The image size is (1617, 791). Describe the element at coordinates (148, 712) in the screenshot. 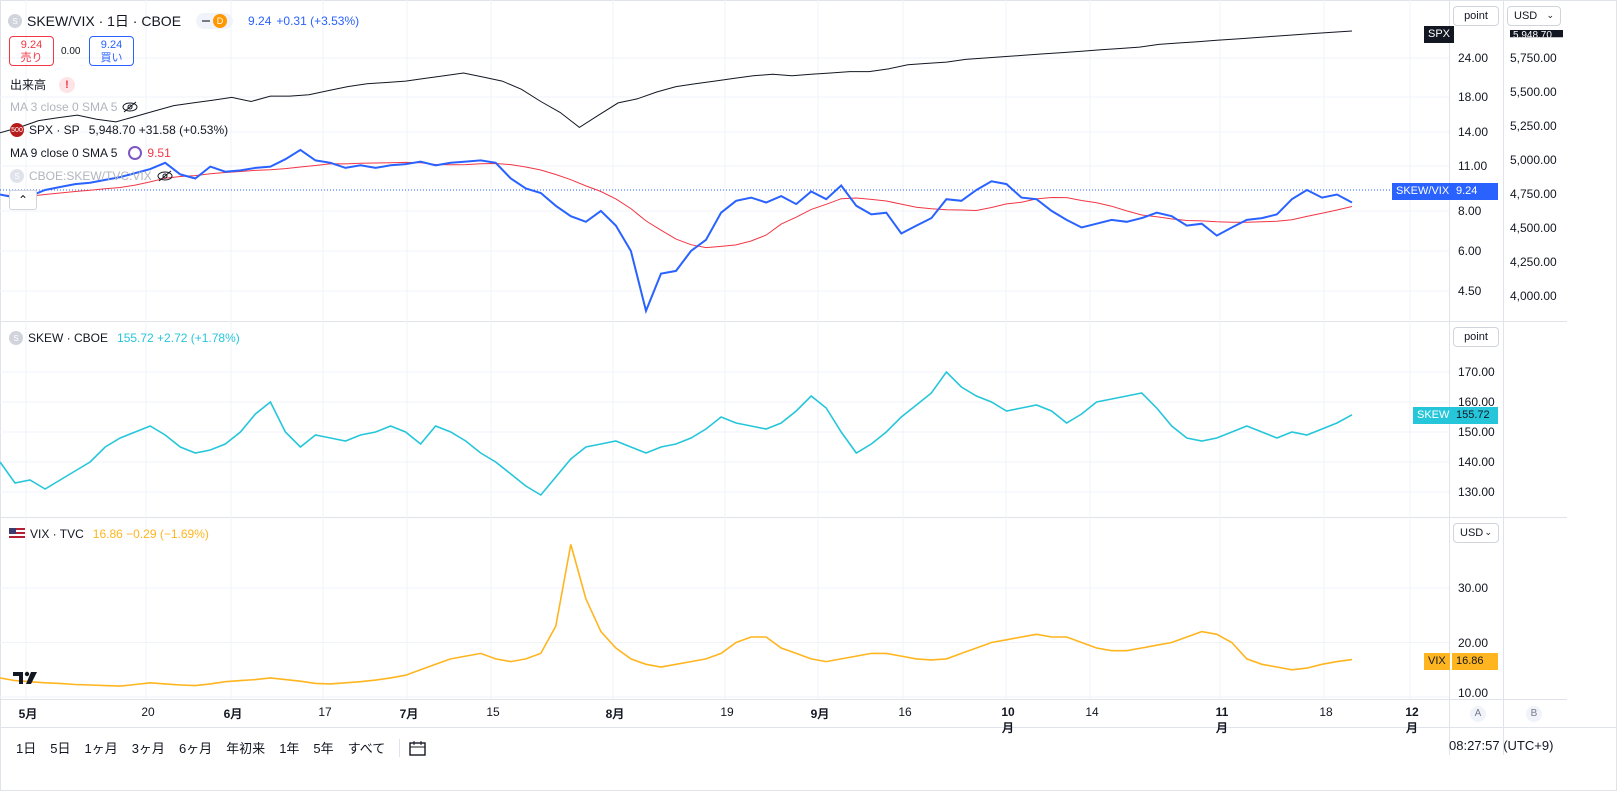

I see `time-tick: 20` at that location.